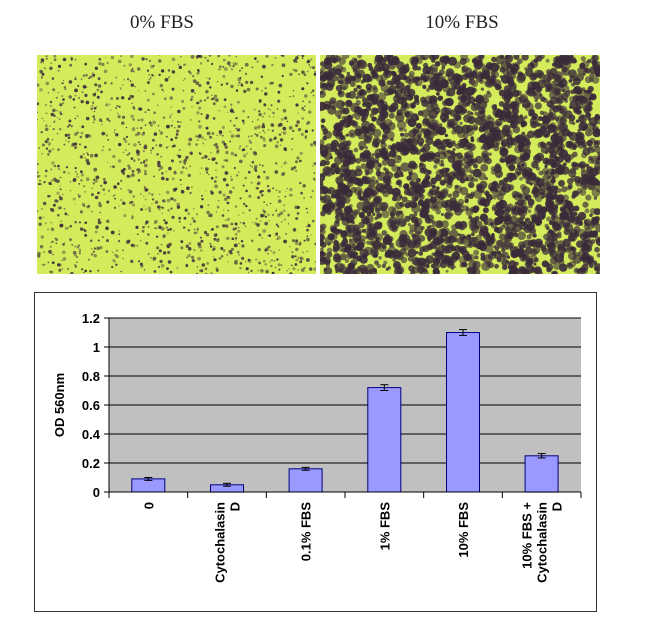  I want to click on x-tick-label: 1% FBS, so click(384, 526).